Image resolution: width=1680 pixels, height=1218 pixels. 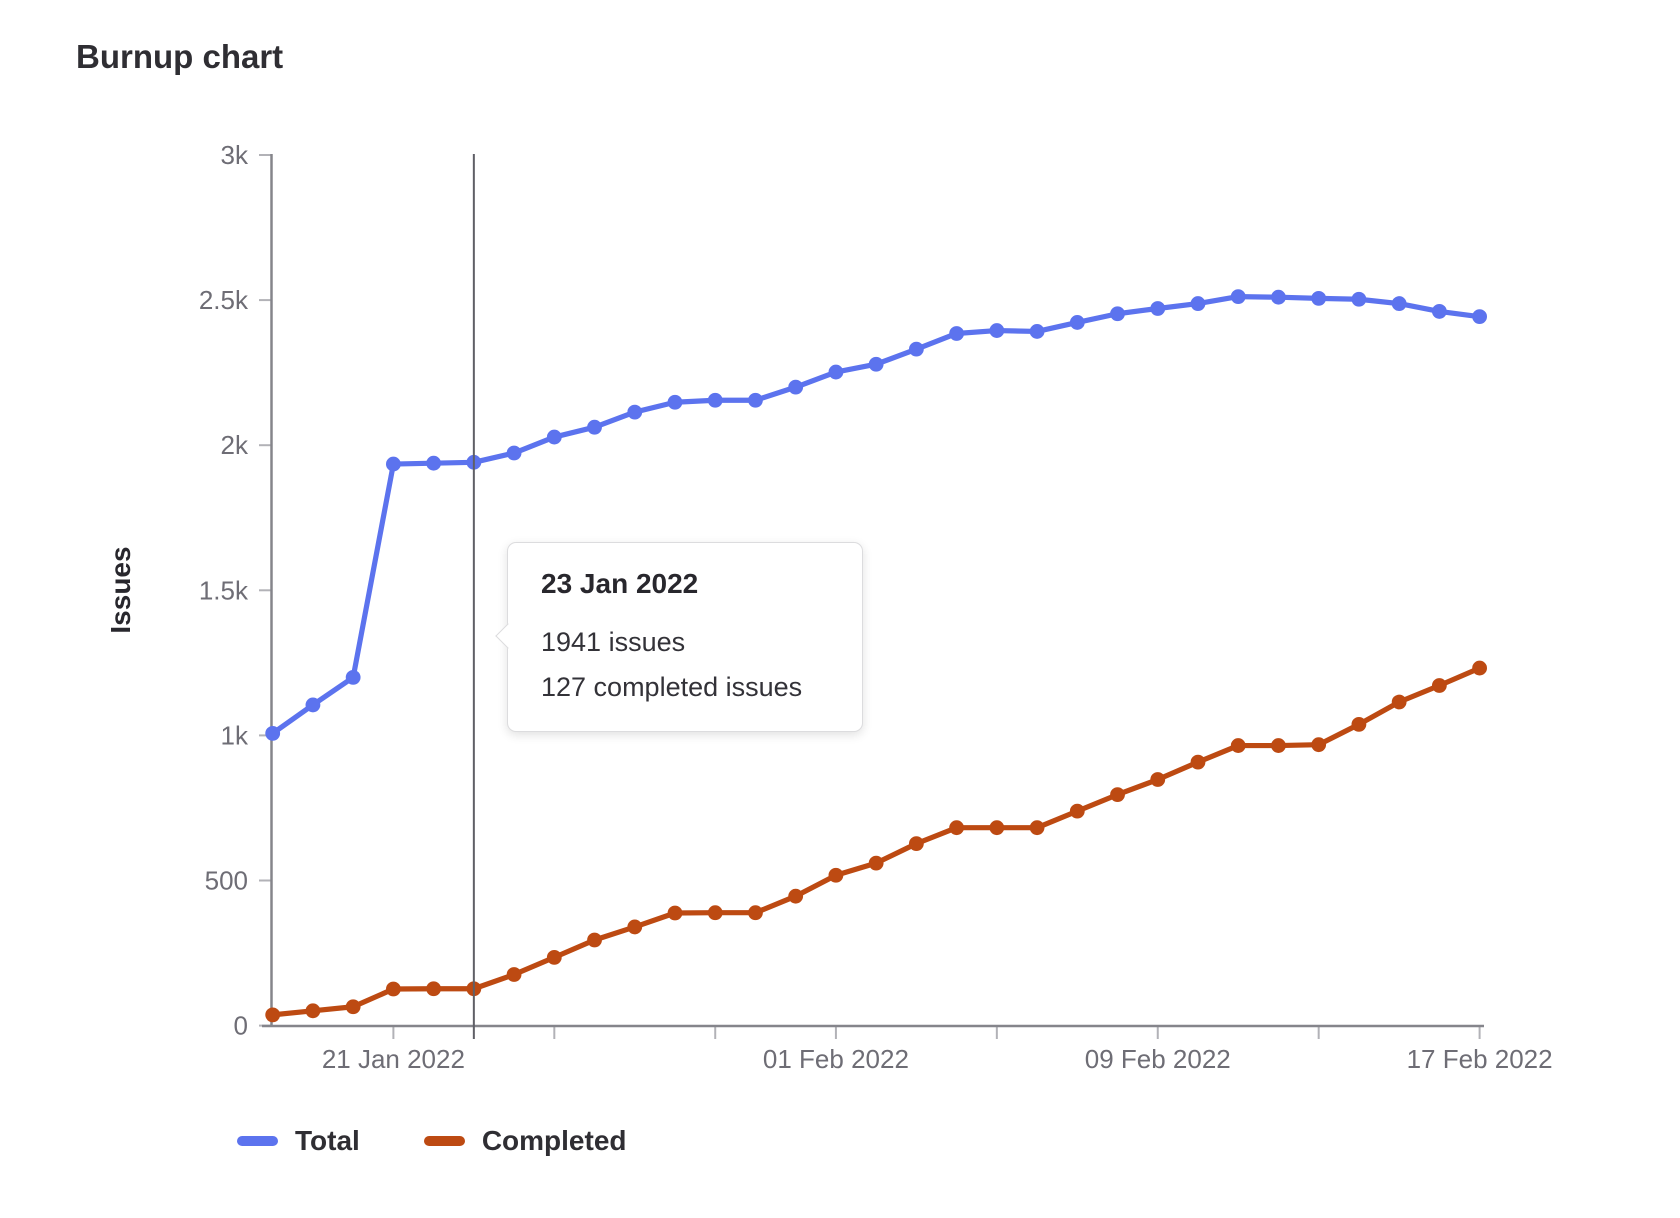 What do you see at coordinates (224, 300) in the screenshot?
I see `y-axis-tick-label: 2.5k` at bounding box center [224, 300].